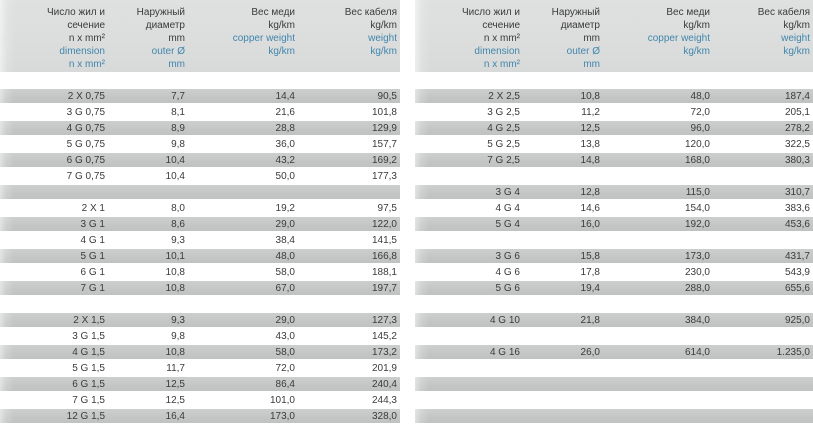 The image size is (813, 424). What do you see at coordinates (263, 38) in the screenshot?
I see `header-line-en: copper weight` at bounding box center [263, 38].